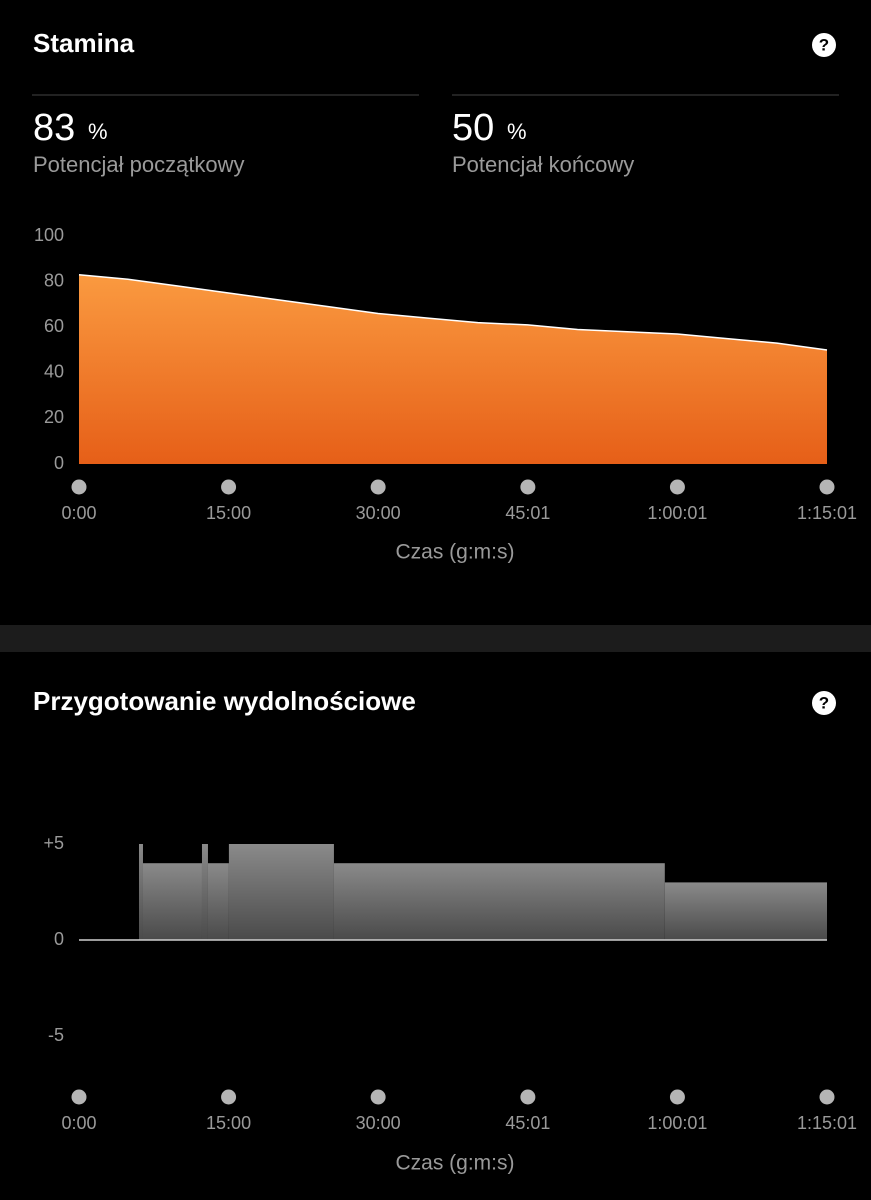 Image resolution: width=871 pixels, height=1200 pixels. I want to click on stat-label: Potencjał początkowy, so click(139, 164).